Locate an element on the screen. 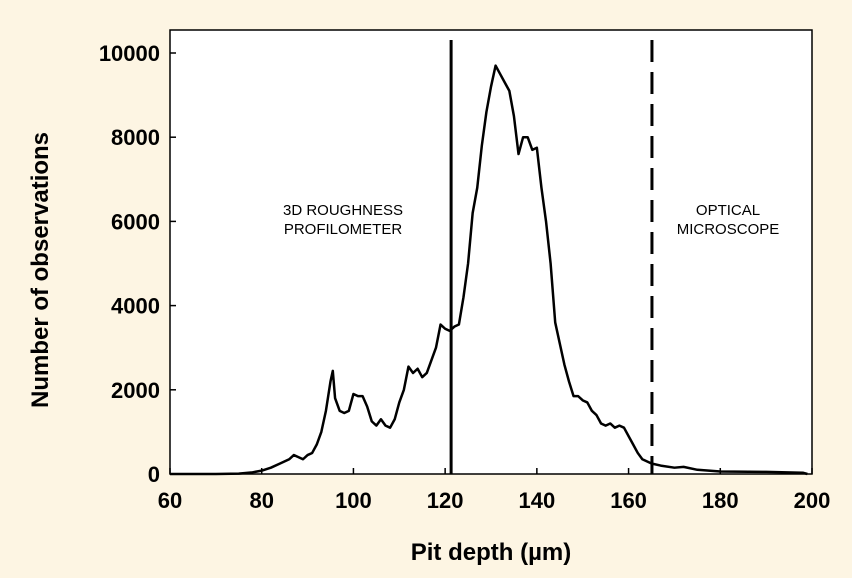 This screenshot has height=578, width=852. y-tick-label: 10000 is located at coordinates (129, 53).